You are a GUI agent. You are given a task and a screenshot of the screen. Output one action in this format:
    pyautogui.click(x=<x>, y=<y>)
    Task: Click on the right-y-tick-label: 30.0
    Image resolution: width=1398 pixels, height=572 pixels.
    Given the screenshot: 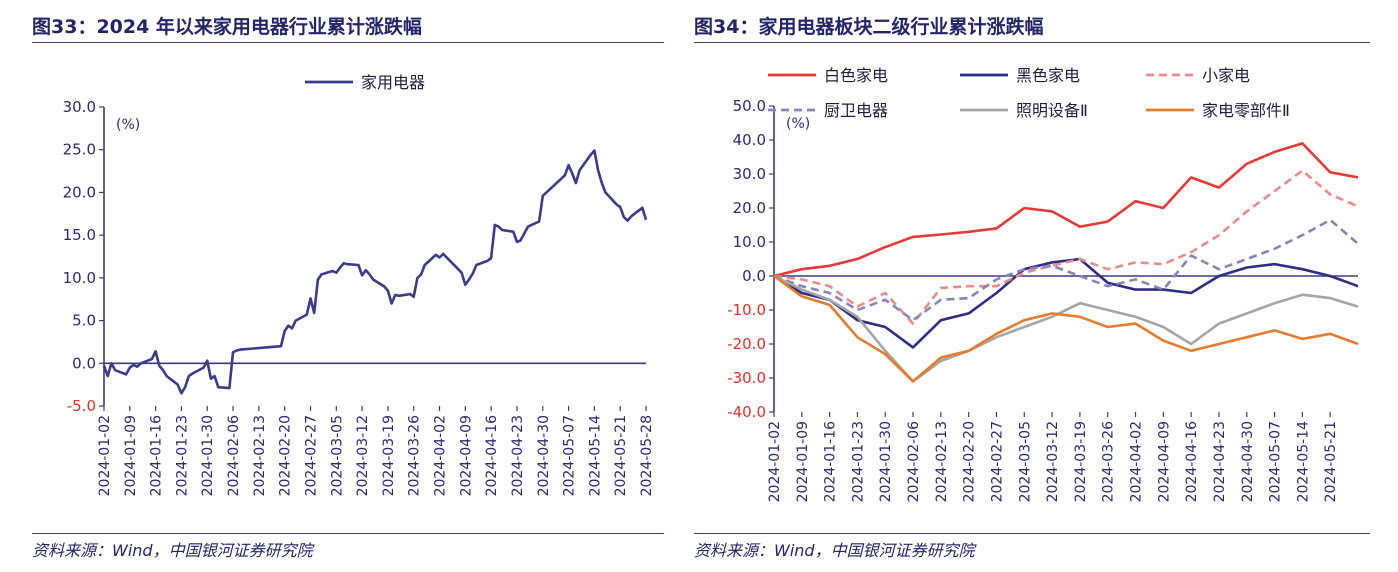 What is the action you would take?
    pyautogui.click(x=749, y=174)
    